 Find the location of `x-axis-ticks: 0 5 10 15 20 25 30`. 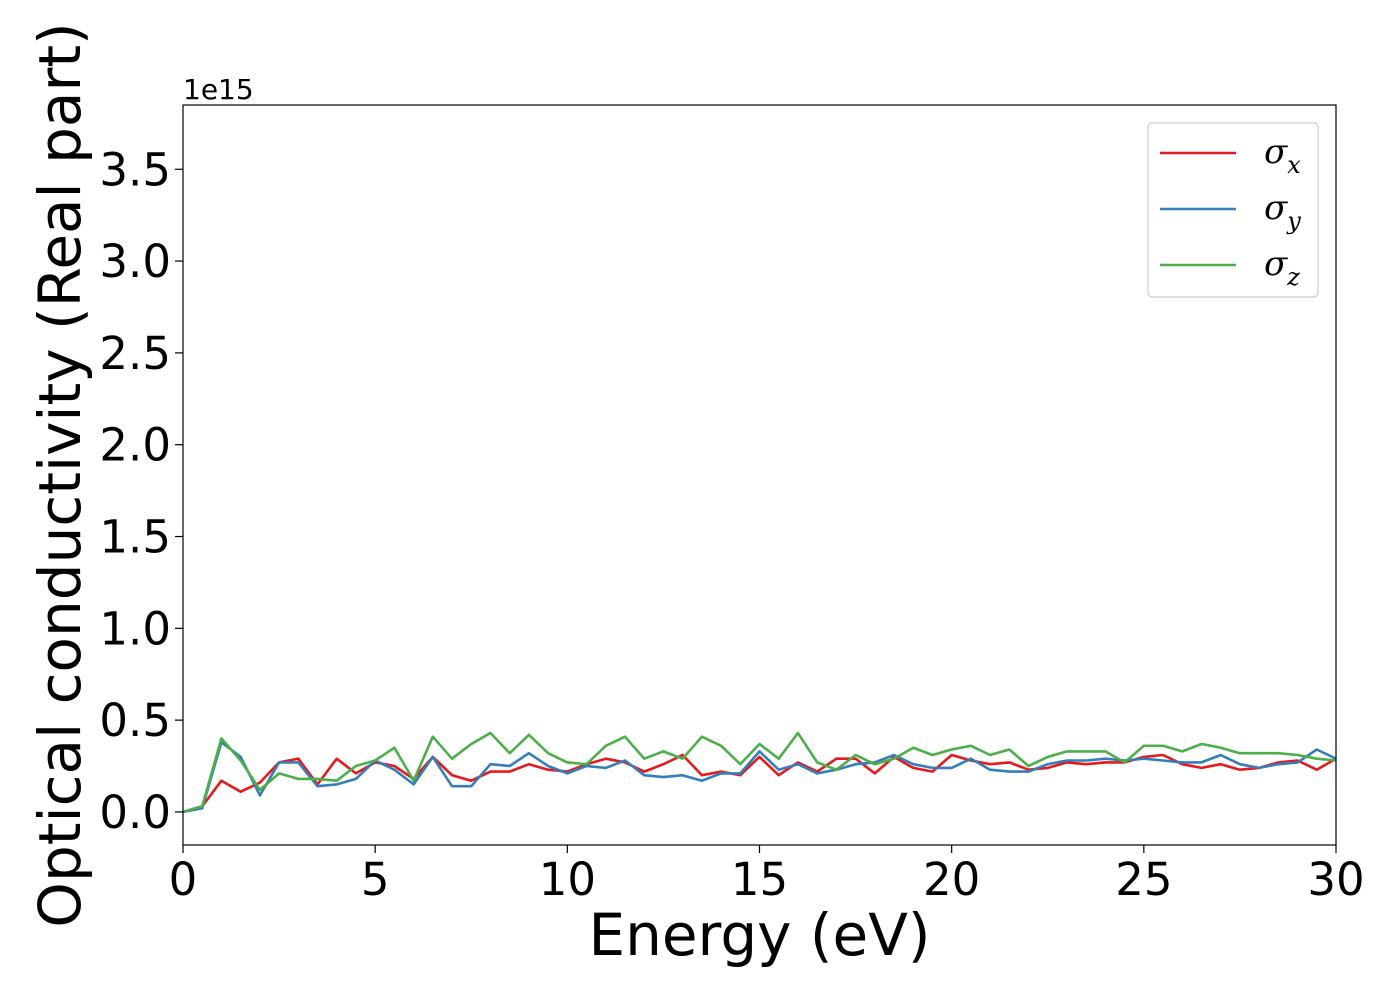

x-axis-ticks: 0 5 10 15 20 25 30 is located at coordinates (767, 875).